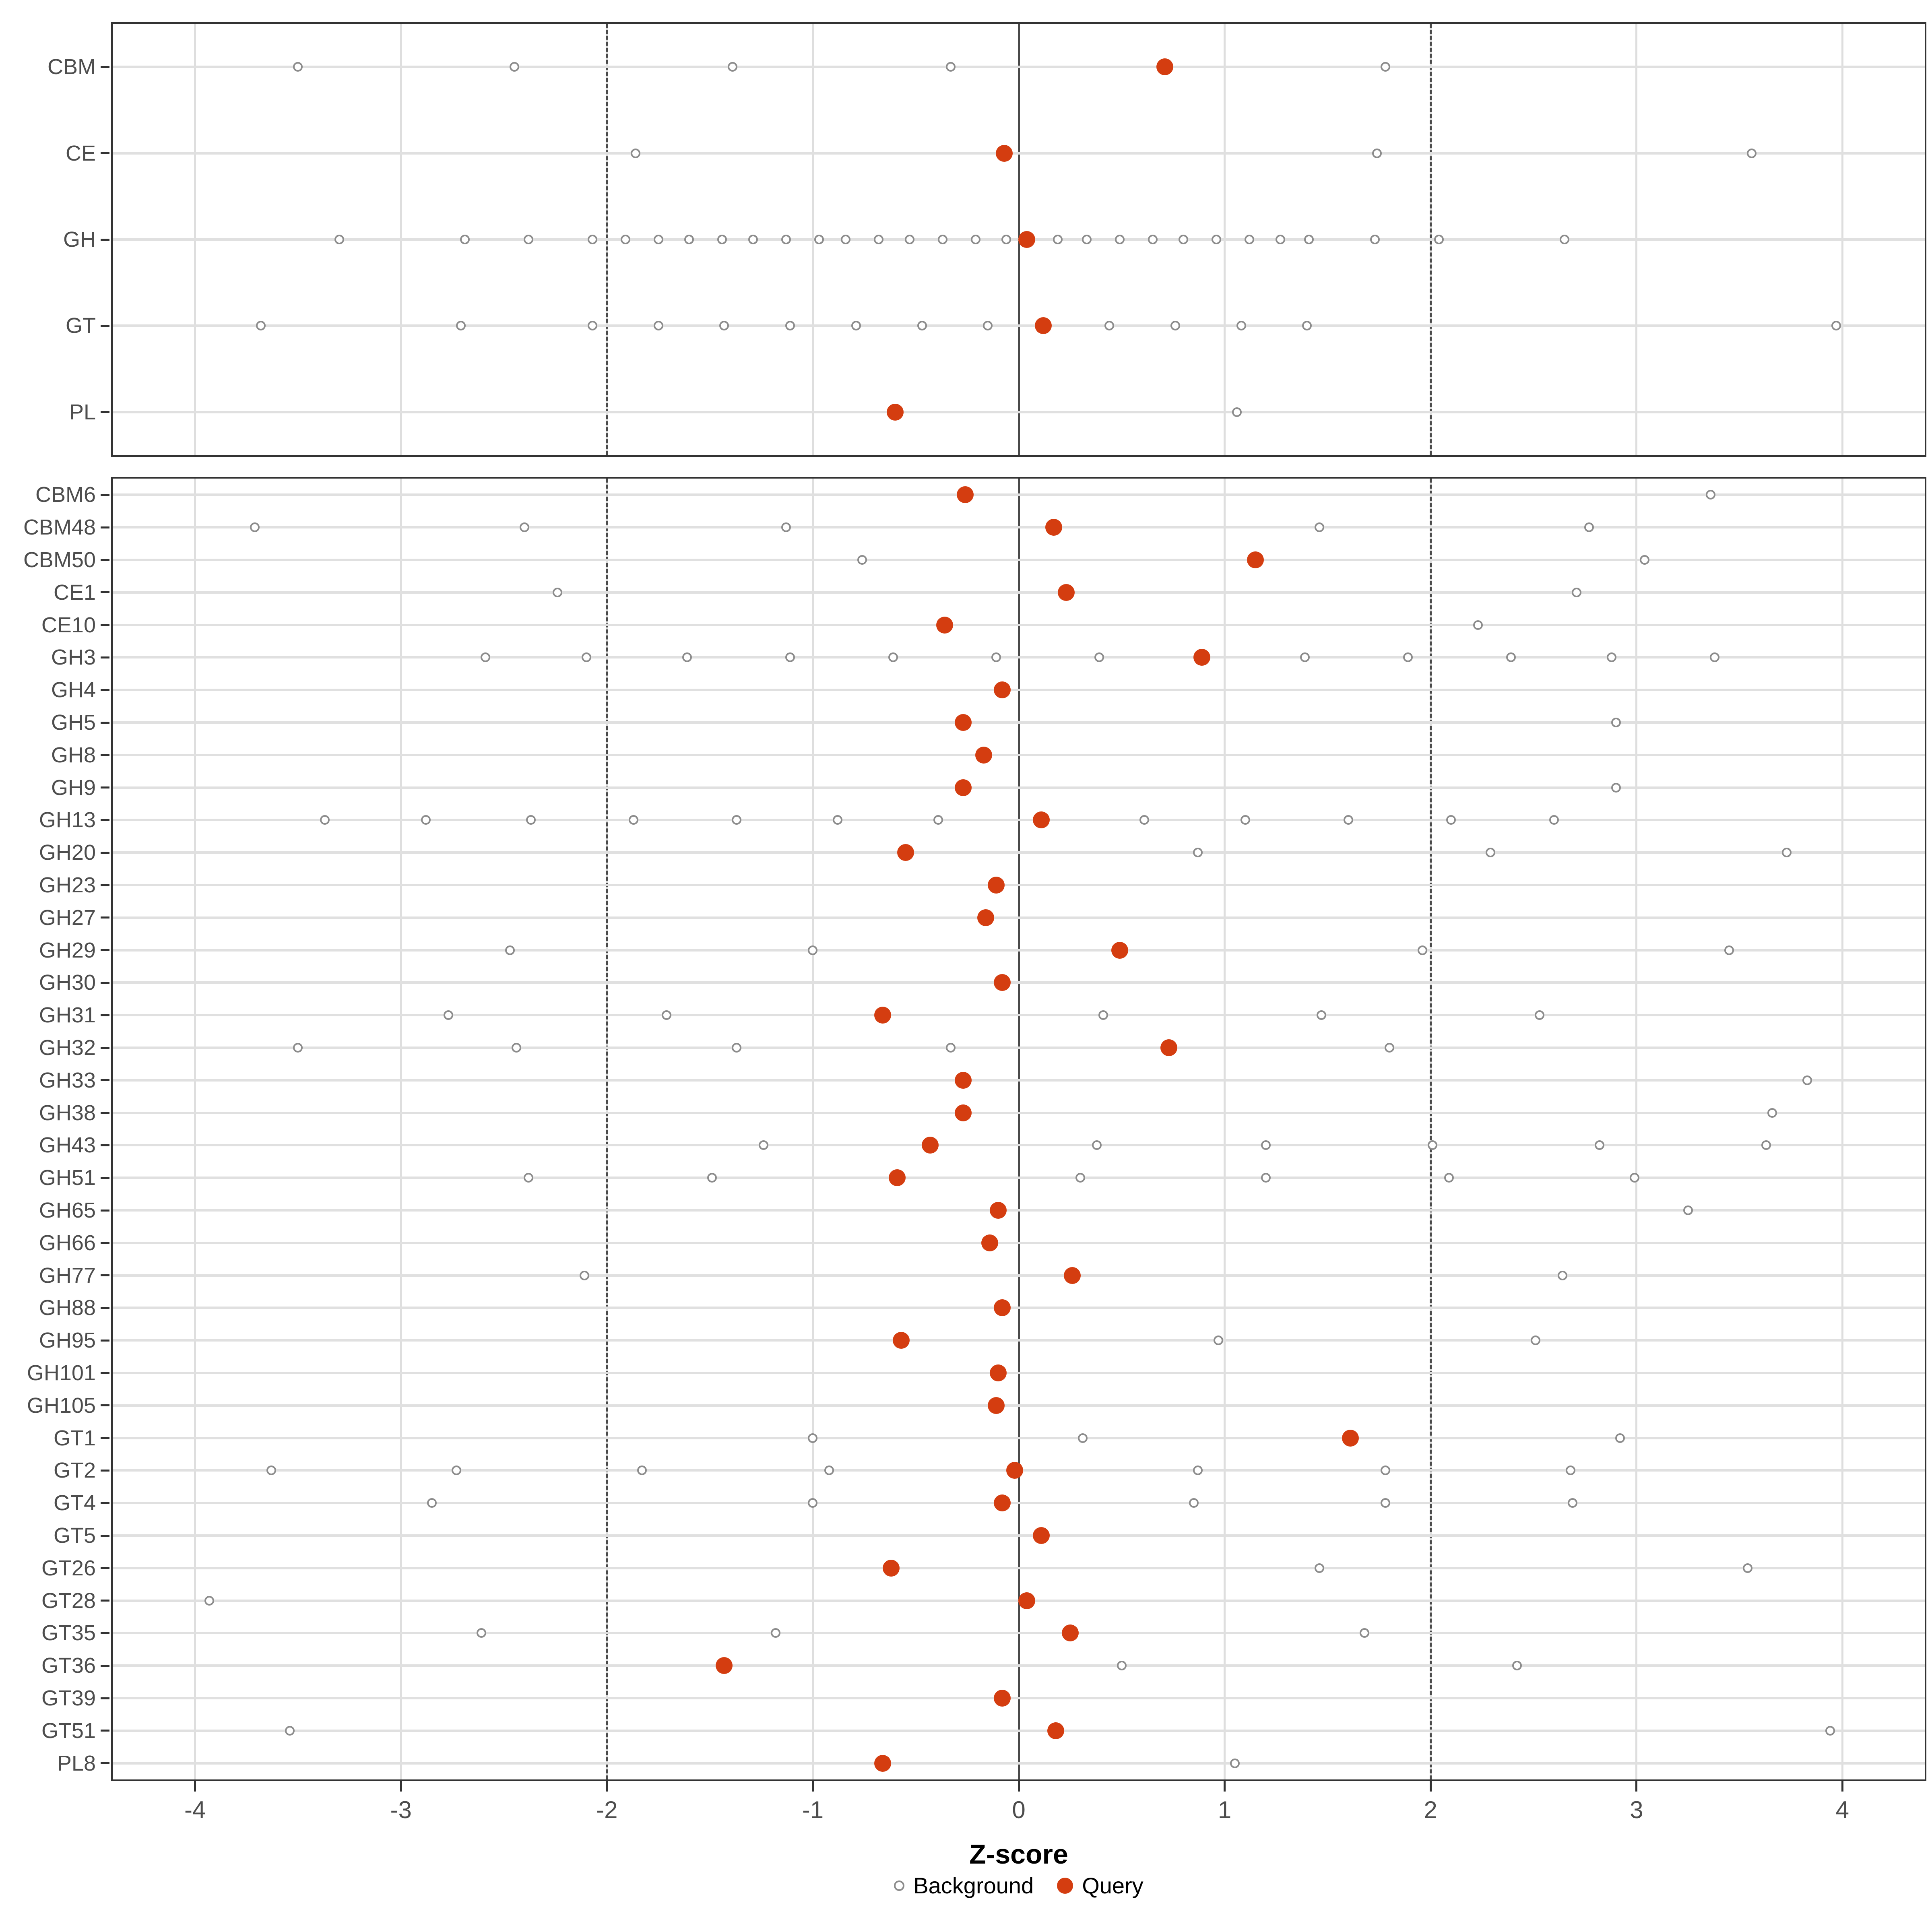 This screenshot has width=1932, height=1932. I want to click on y-axis-label: GH66, so click(67, 1242).